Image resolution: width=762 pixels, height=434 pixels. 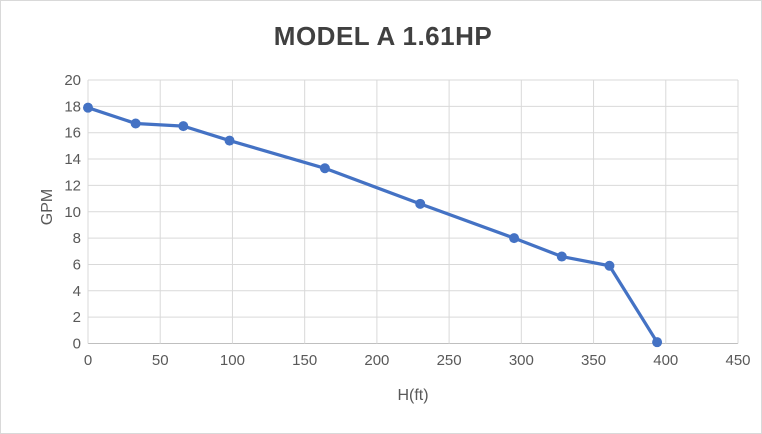 I want to click on y-axis-title: GPM, so click(x=47, y=207).